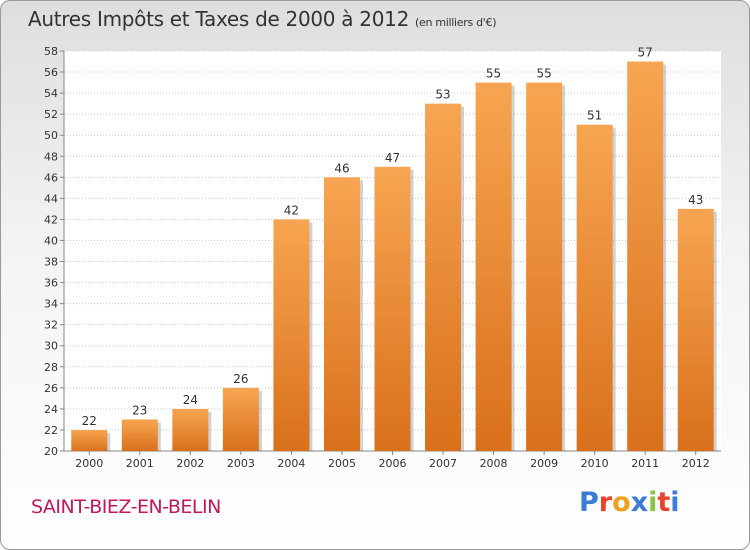 Image resolution: width=750 pixels, height=550 pixels. I want to click on y-tick-label: 36, so click(51, 283).